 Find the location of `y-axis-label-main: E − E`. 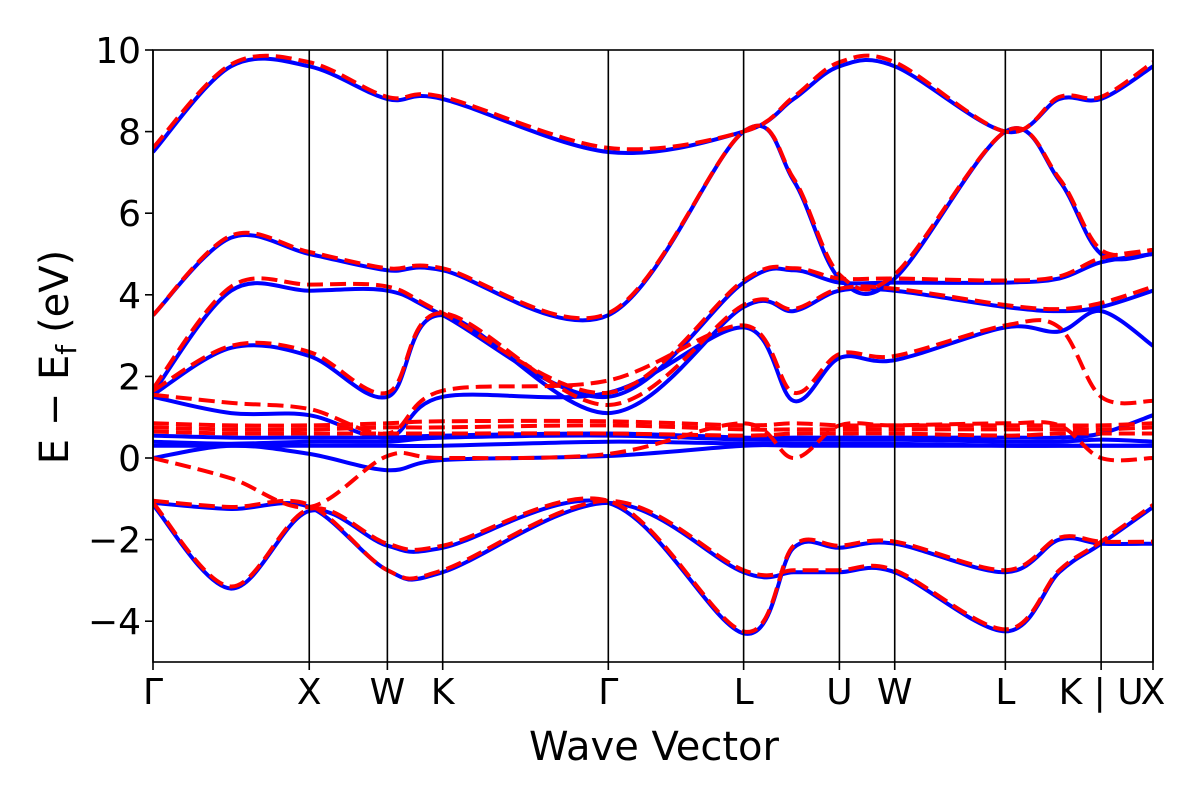

y-axis-label-main: E − E is located at coordinates (55, 410).